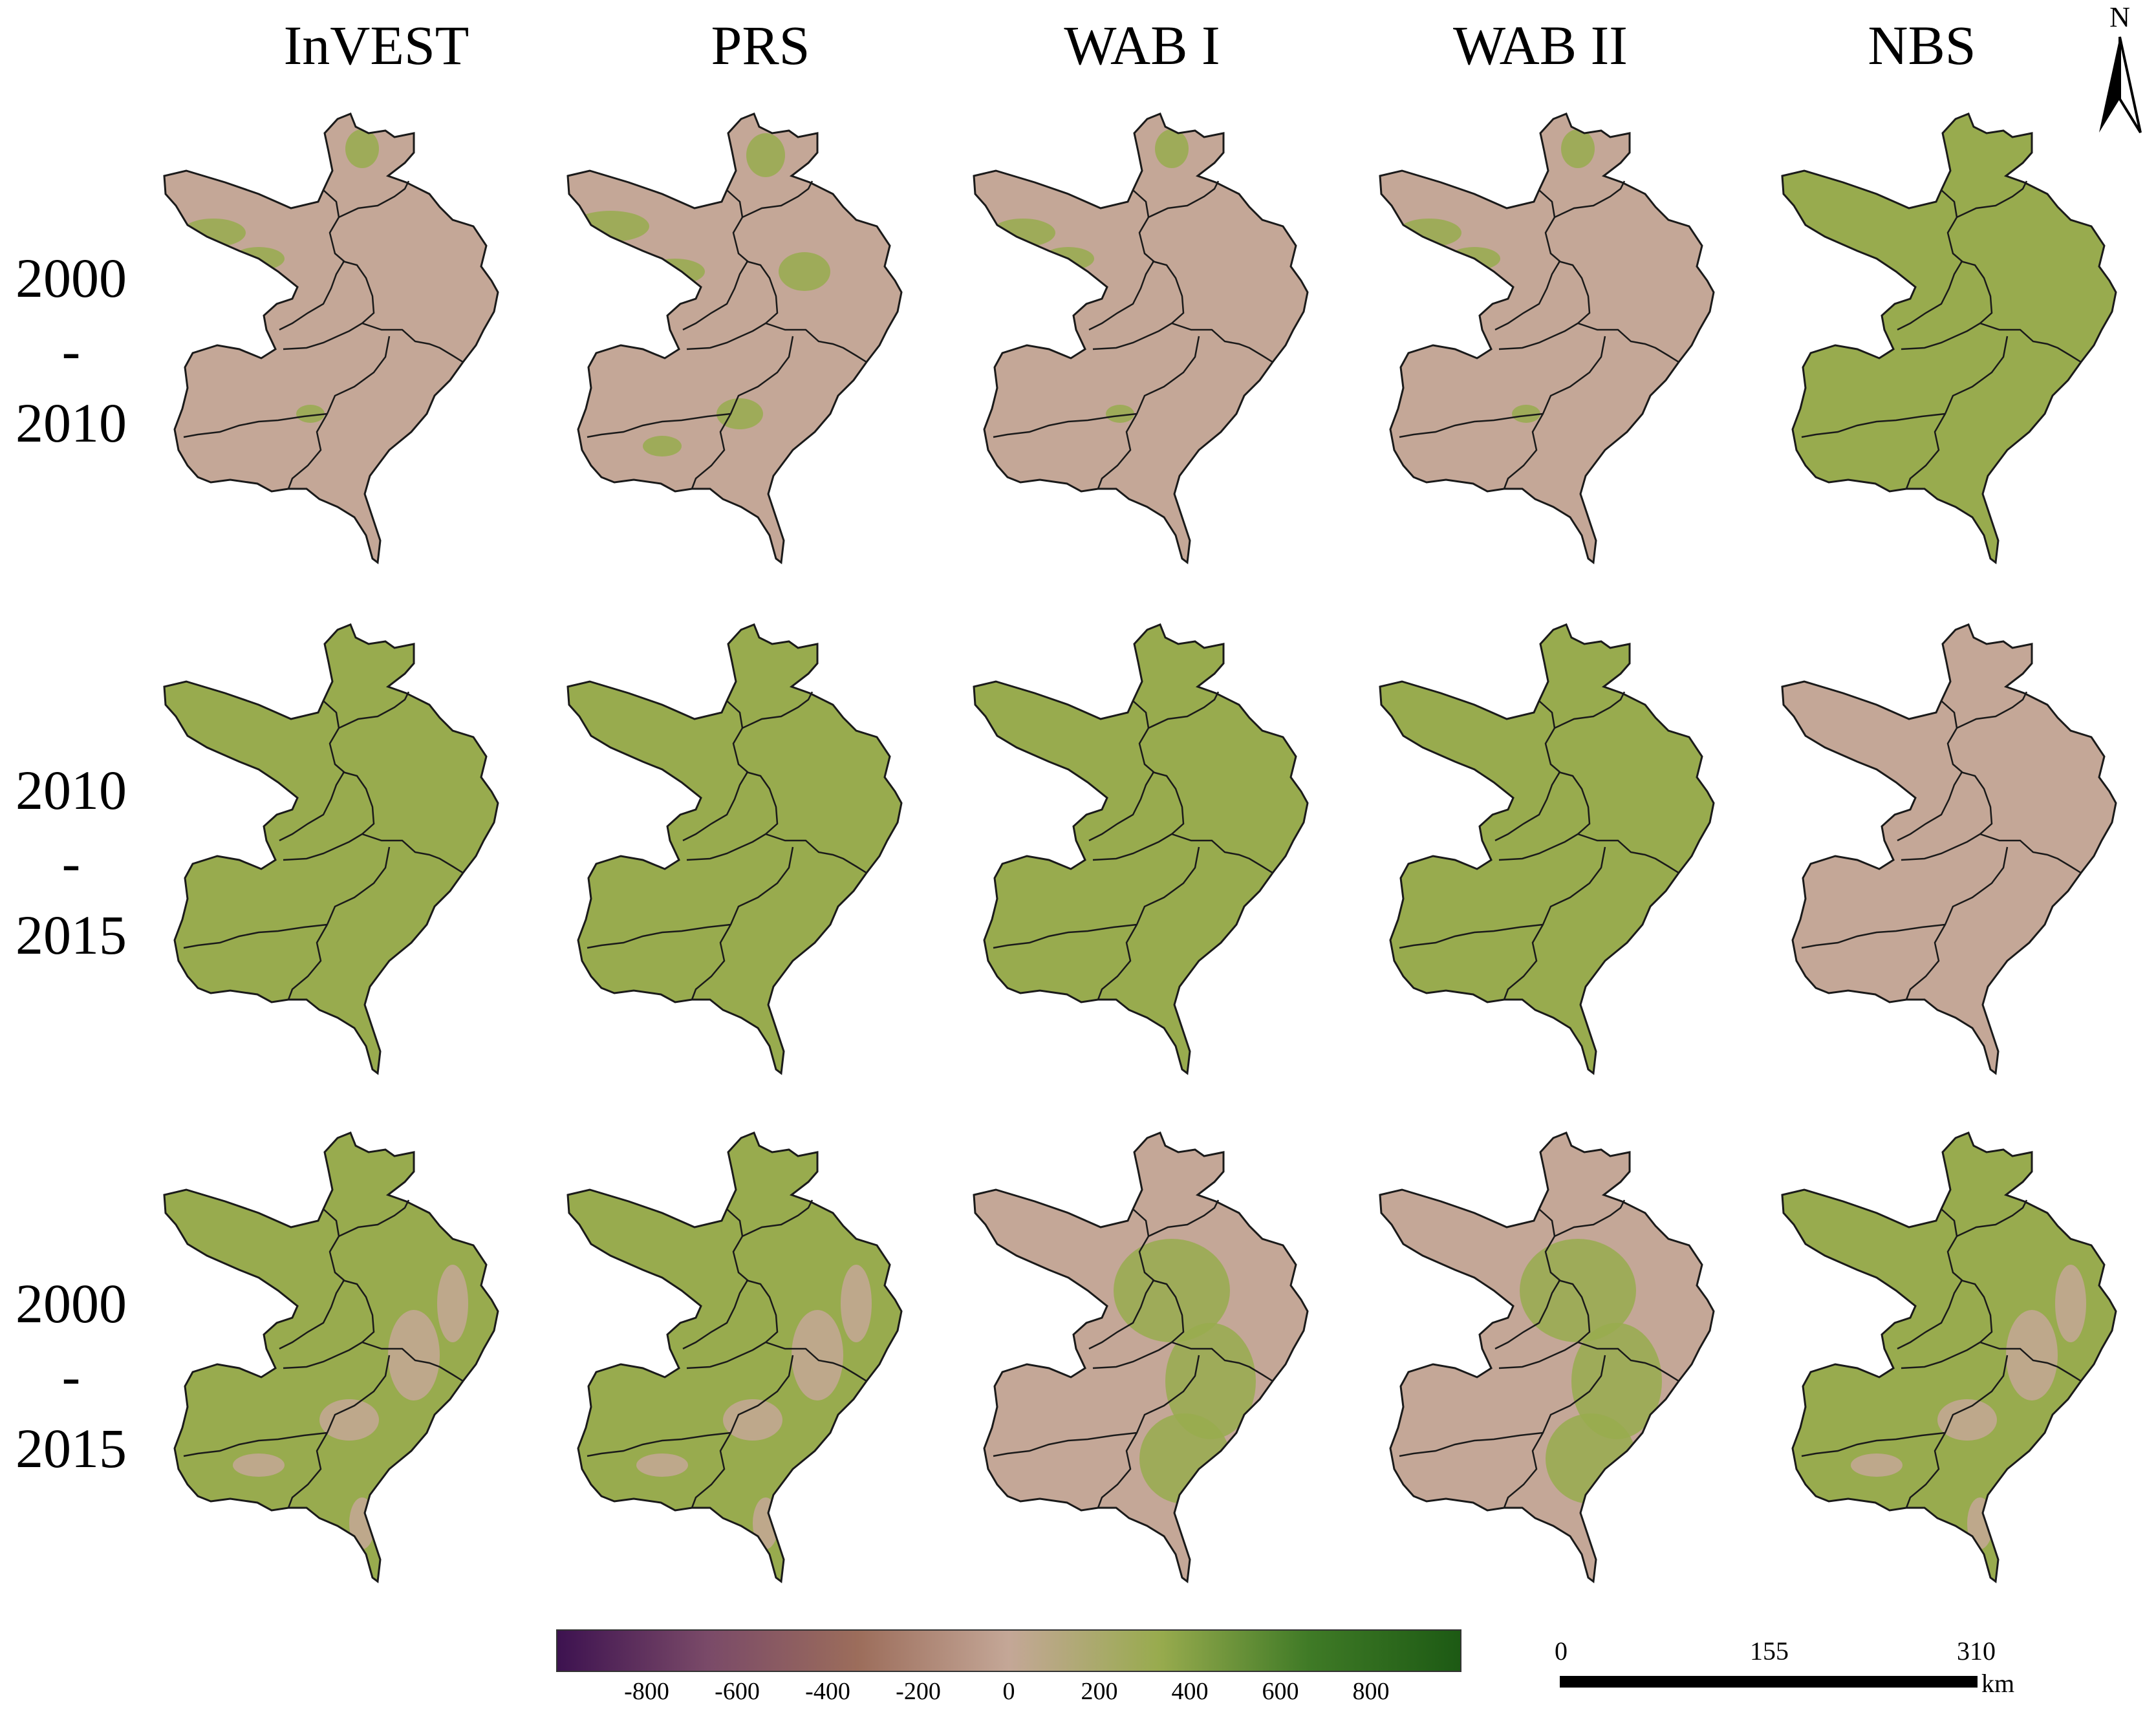 The image size is (2156, 1716). I want to click on color-legend: -800 -600 -400 -200 0 200 400 600 800, so click(1008, 1671).